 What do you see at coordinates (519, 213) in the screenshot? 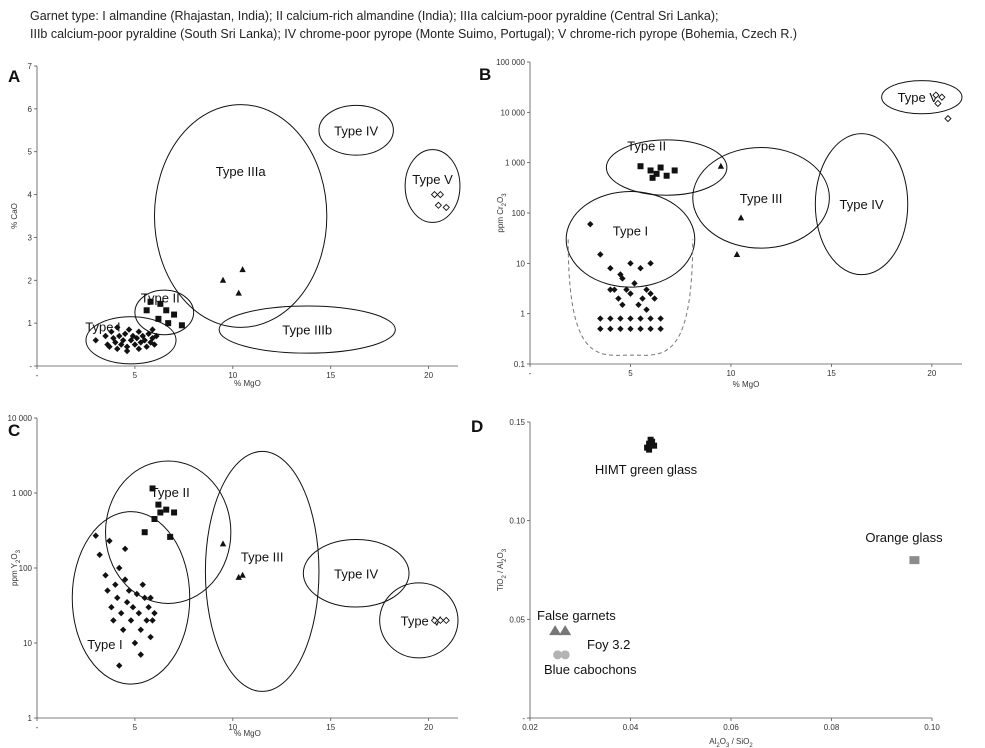
I see `y-tick-label: 100` at bounding box center [519, 213].